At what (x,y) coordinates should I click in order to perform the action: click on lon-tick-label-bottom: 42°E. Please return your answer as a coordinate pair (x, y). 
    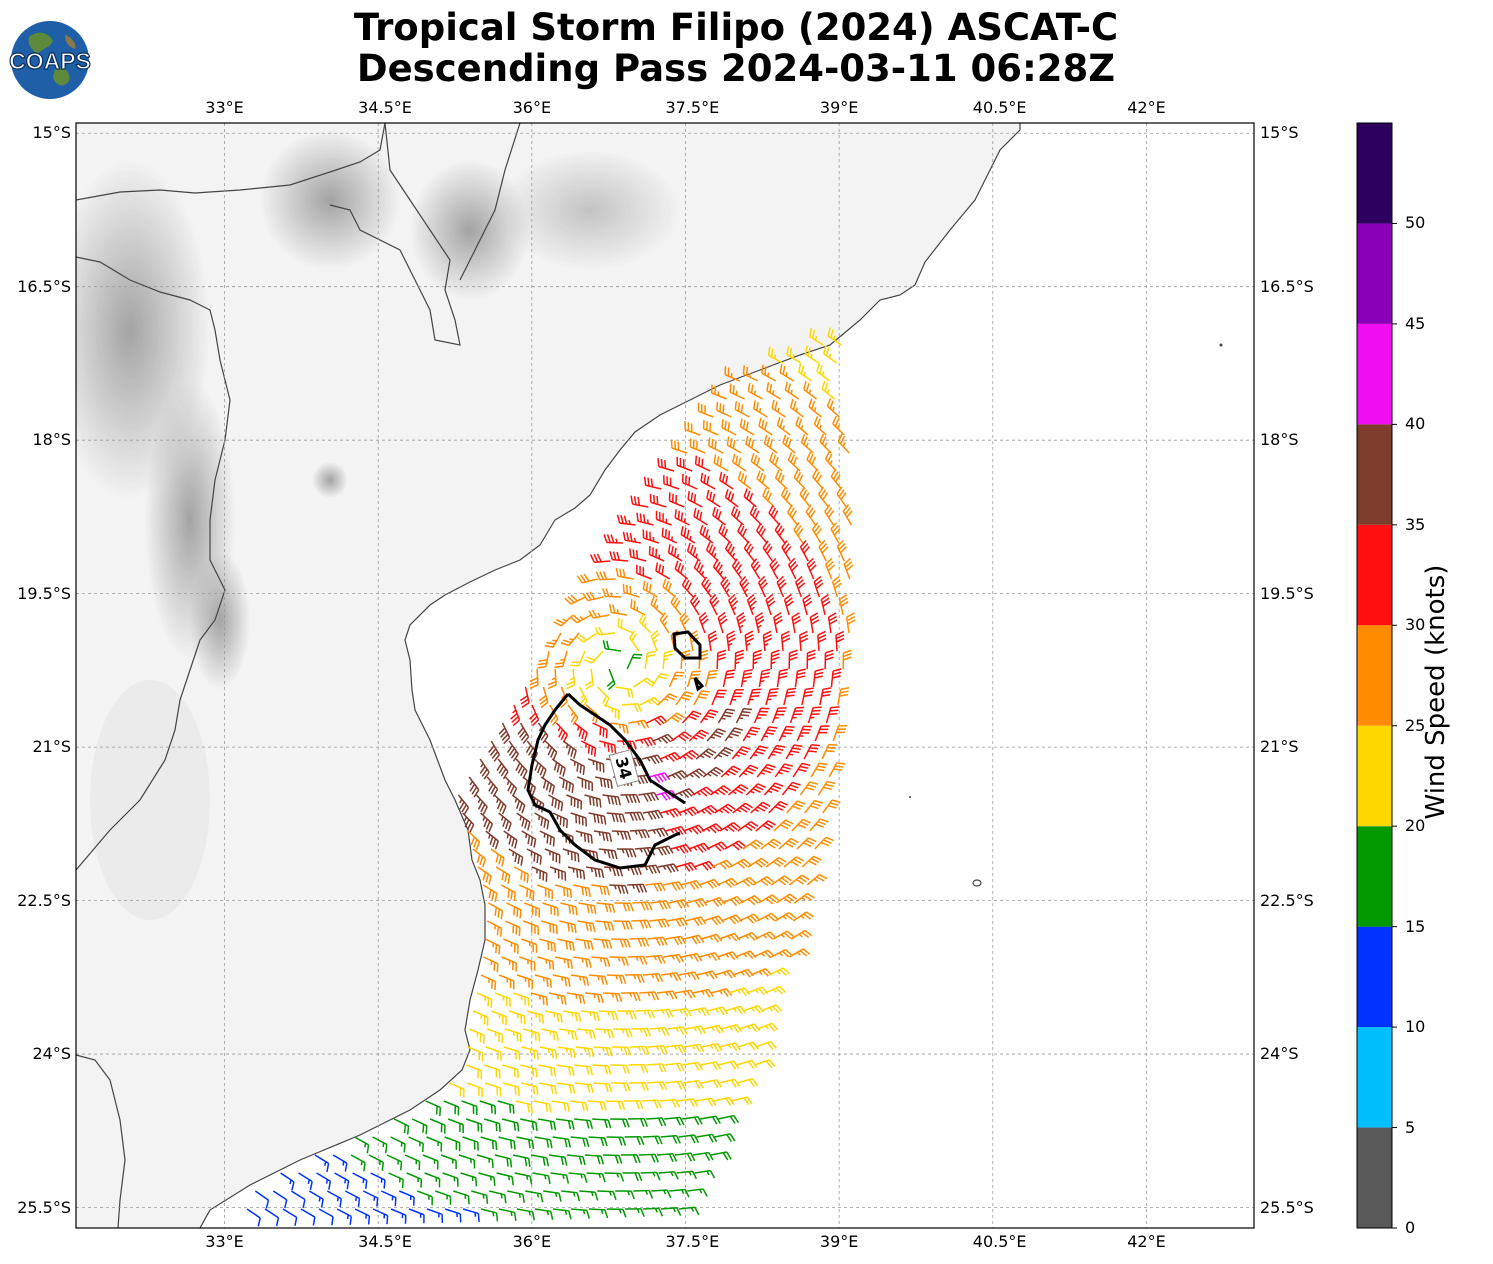
    Looking at the image, I should click on (1146, 1241).